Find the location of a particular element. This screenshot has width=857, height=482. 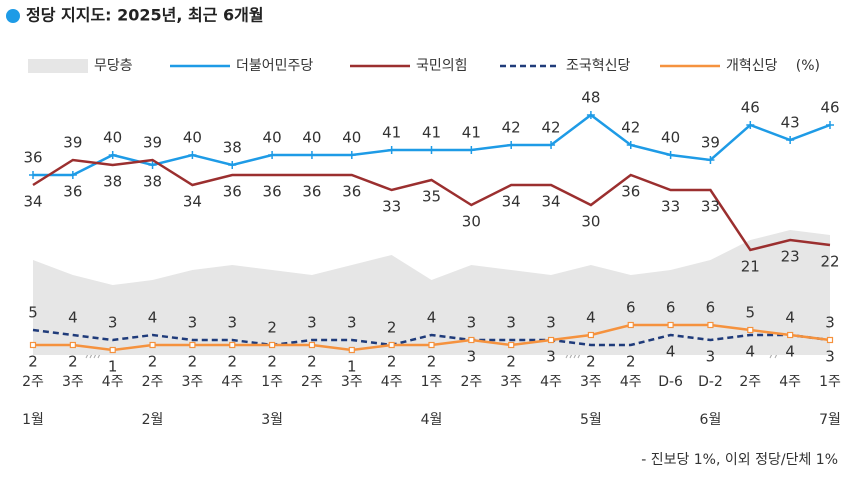

note: - 진보당 1%, 이외 정당/단체 1% is located at coordinates (739, 460).